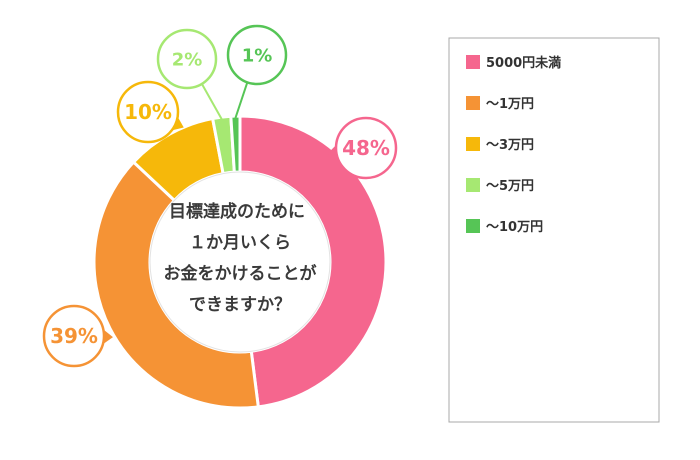 The image size is (700, 460). I want to click on center-line-3: お金をかけることが, so click(240, 273).